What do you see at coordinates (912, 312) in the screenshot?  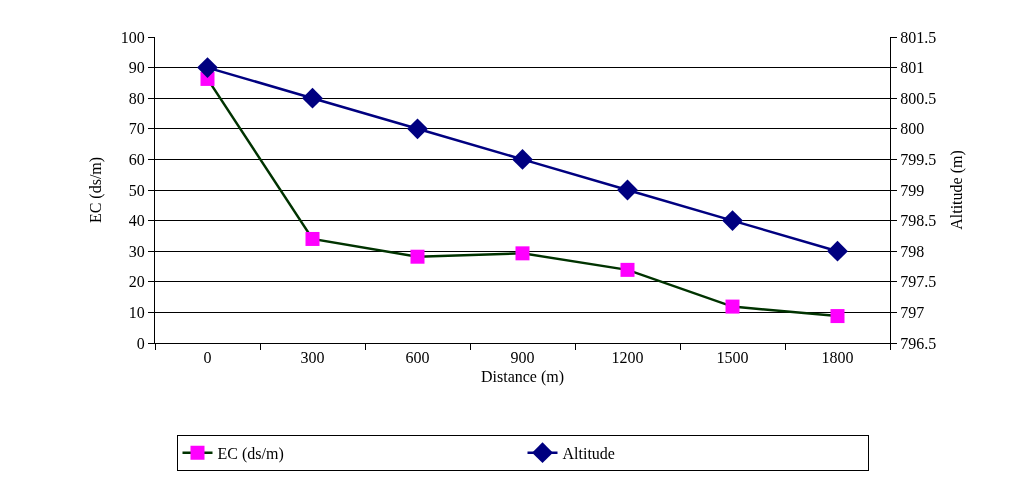 I see `y2-tick-label: 797` at bounding box center [912, 312].